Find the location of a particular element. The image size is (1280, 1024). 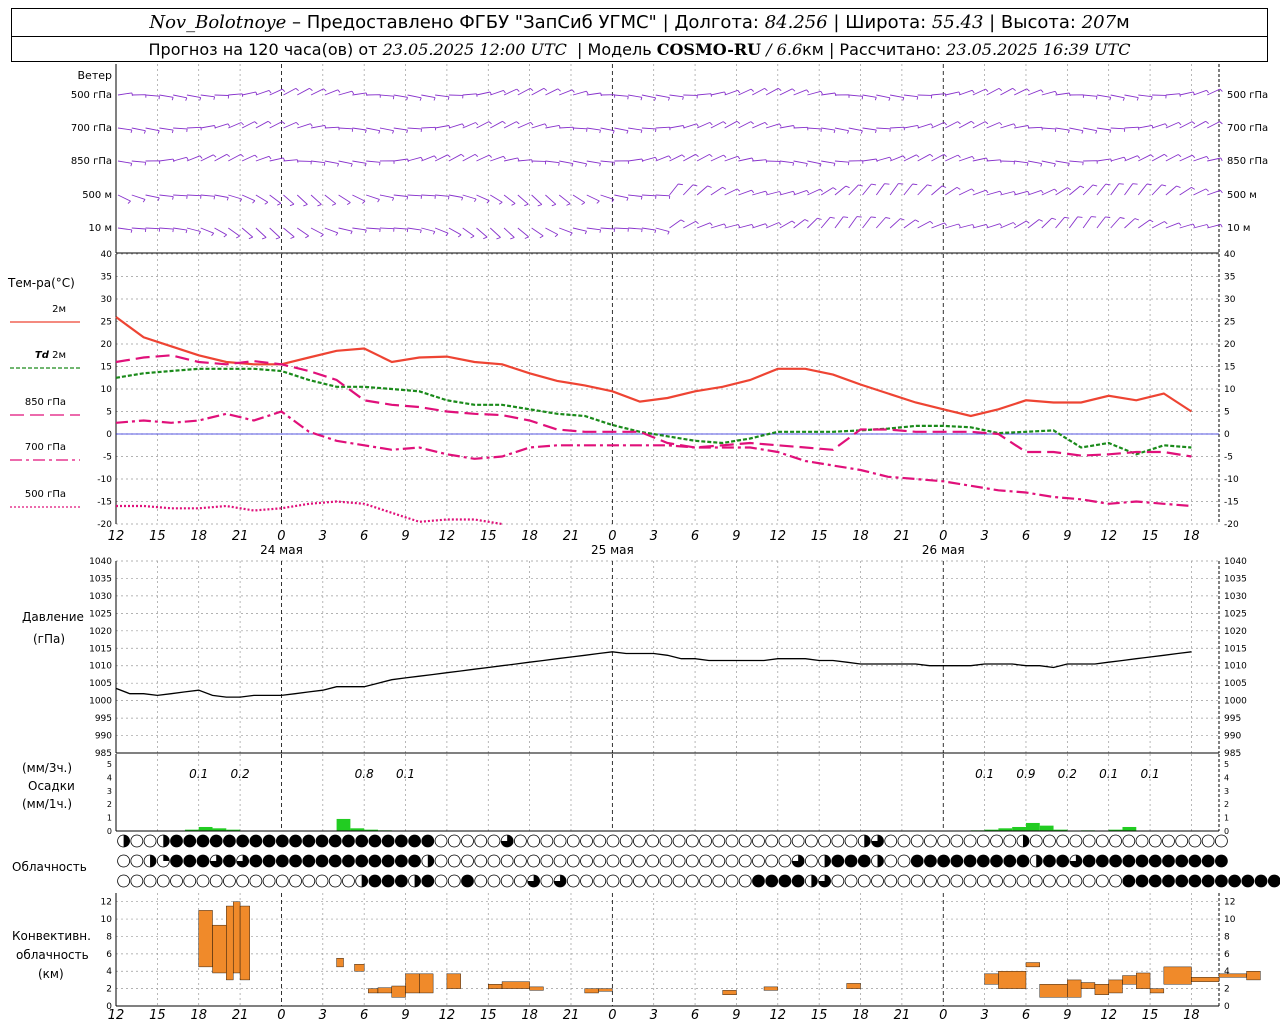

pressure-tick-right: 985 is located at coordinates (1232, 754).